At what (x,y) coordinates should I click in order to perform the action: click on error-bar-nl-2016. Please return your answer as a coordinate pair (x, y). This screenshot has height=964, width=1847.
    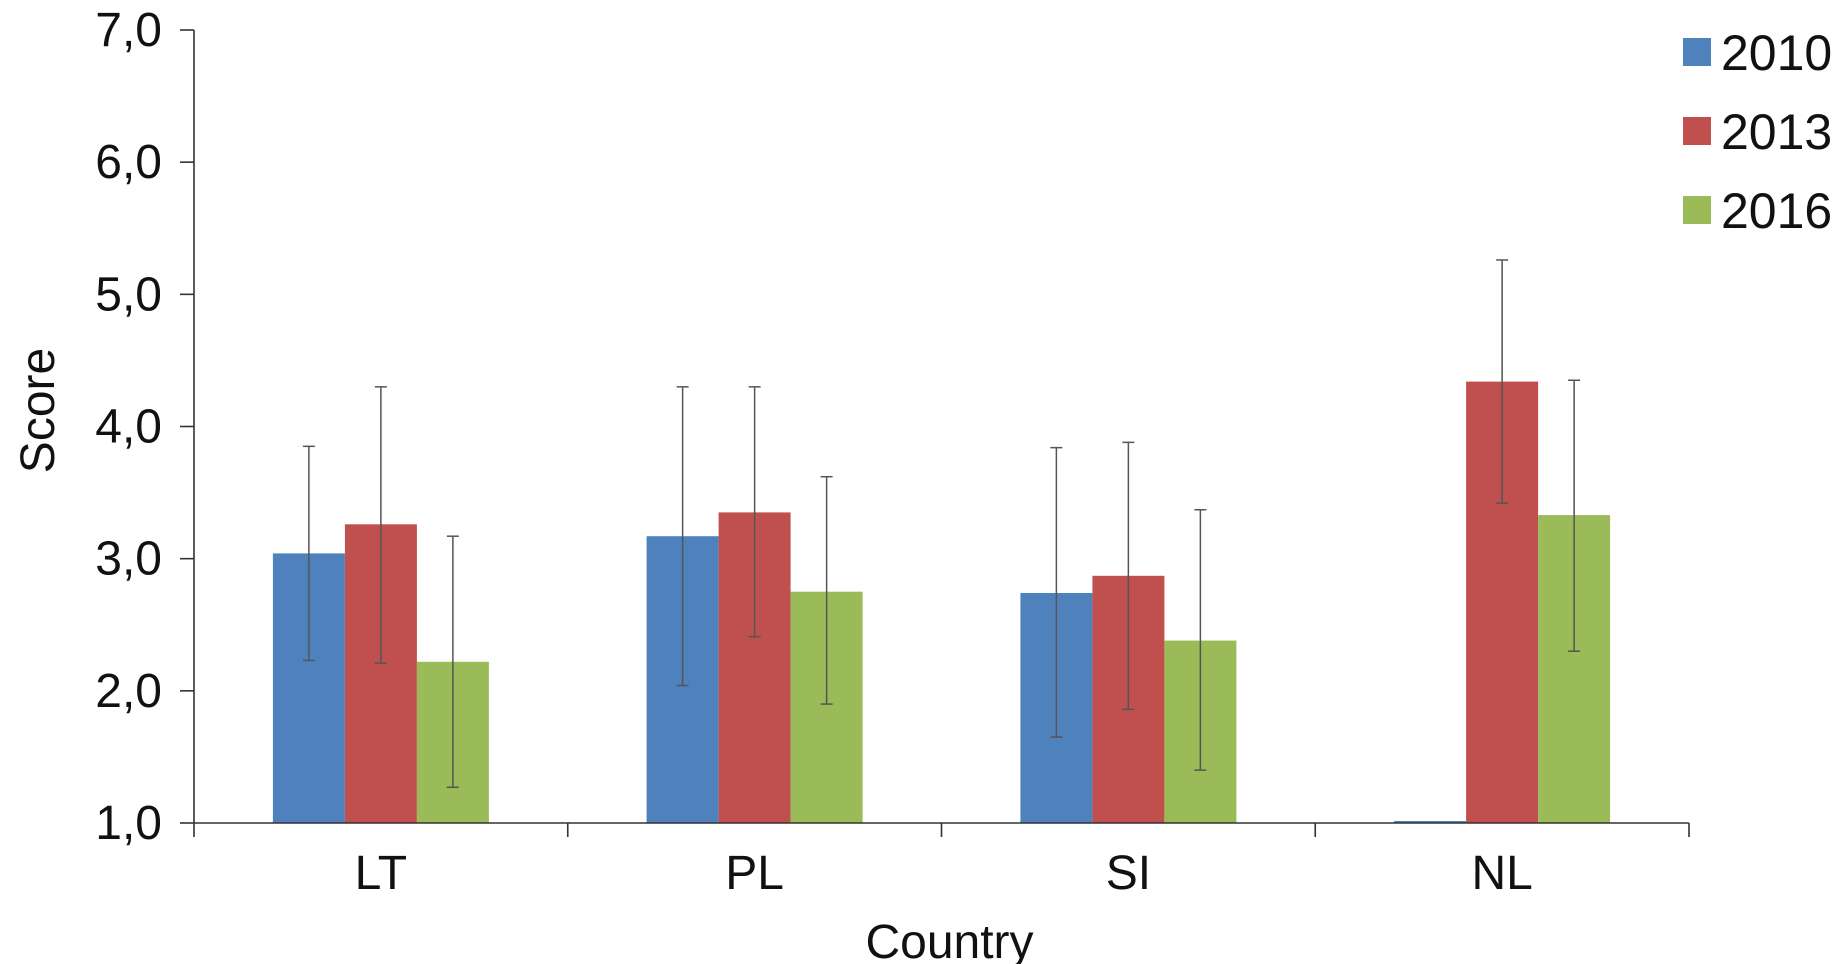
    Looking at the image, I should click on (1574, 515).